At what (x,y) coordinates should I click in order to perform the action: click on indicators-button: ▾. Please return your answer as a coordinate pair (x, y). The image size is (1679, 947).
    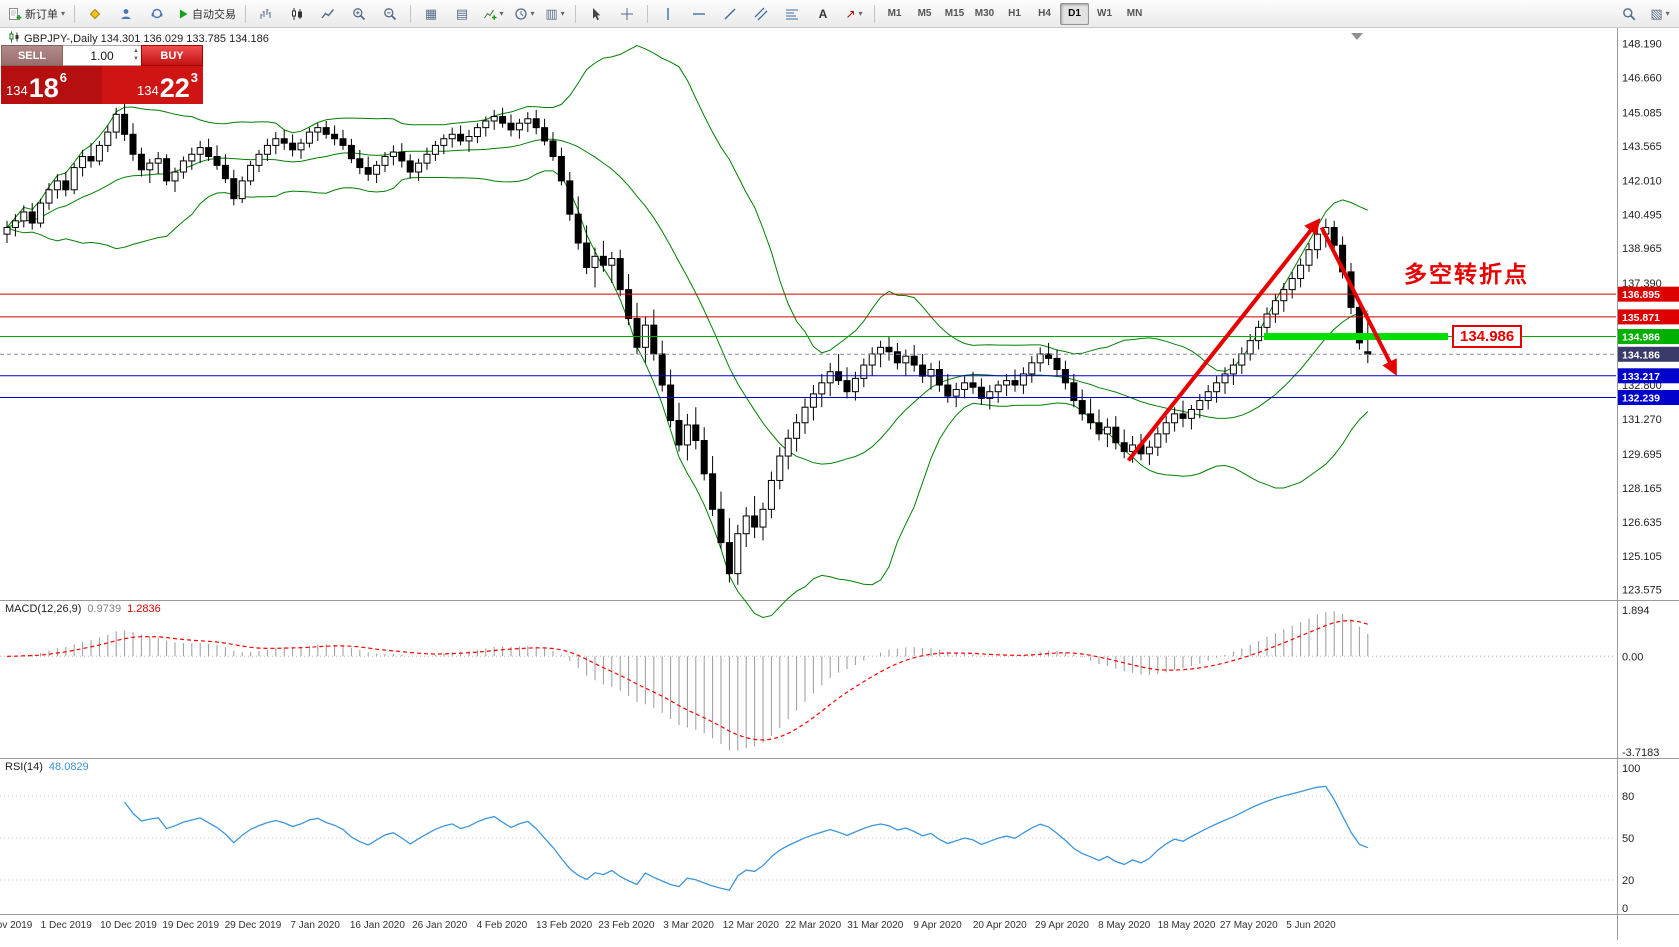
    Looking at the image, I should click on (493, 14).